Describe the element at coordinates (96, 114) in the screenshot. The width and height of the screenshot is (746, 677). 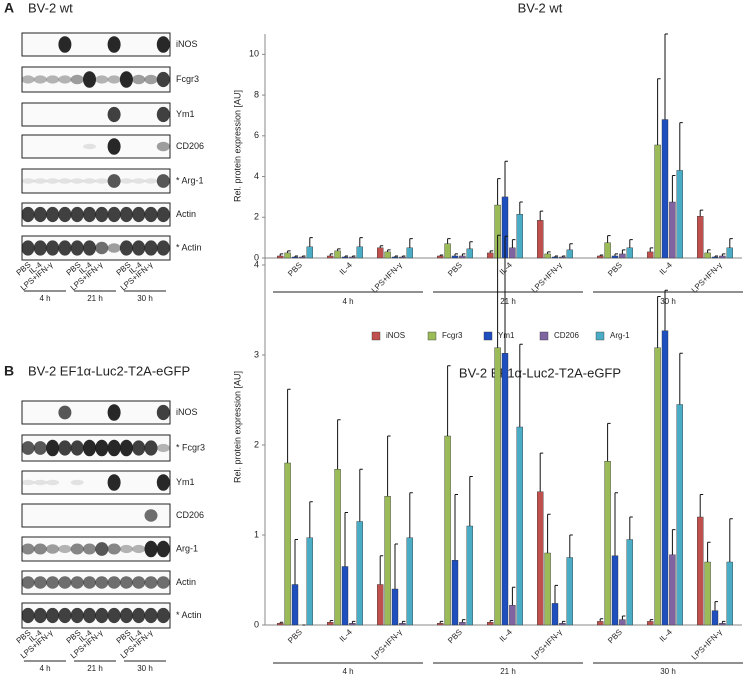
I see `blot-frame` at that location.